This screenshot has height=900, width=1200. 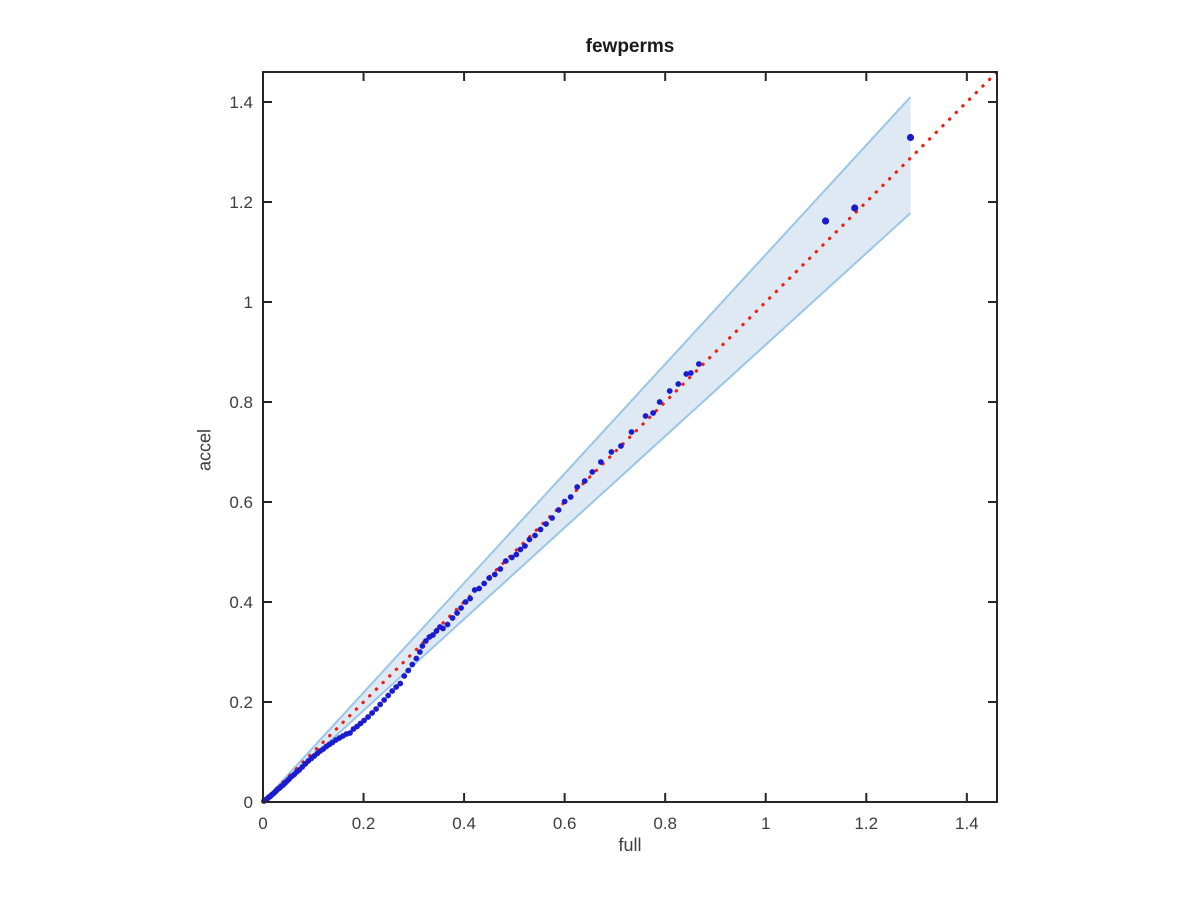 What do you see at coordinates (204, 450) in the screenshot?
I see `y-axis-label: accel` at bounding box center [204, 450].